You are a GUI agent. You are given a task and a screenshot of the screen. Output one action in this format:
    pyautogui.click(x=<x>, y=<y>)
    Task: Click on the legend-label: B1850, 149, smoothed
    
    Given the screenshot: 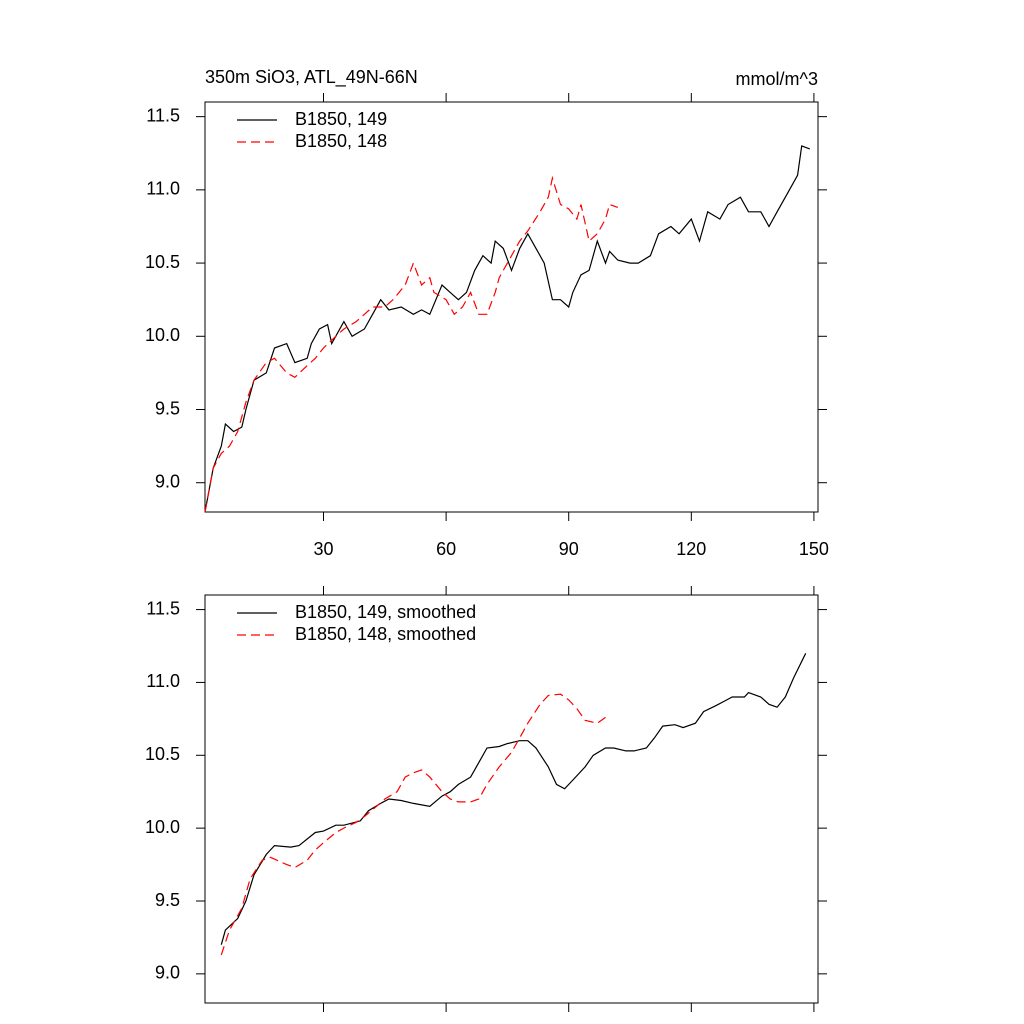 What is the action you would take?
    pyautogui.click(x=385, y=612)
    